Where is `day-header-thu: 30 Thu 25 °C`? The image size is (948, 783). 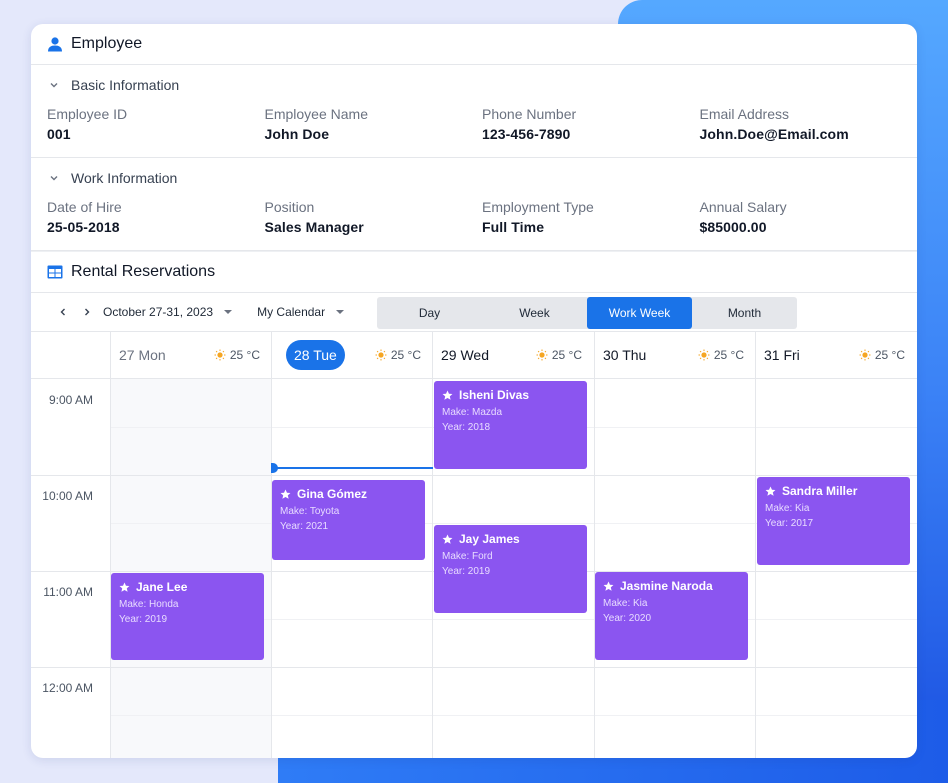 day-header-thu: 30 Thu 25 °C is located at coordinates (675, 355).